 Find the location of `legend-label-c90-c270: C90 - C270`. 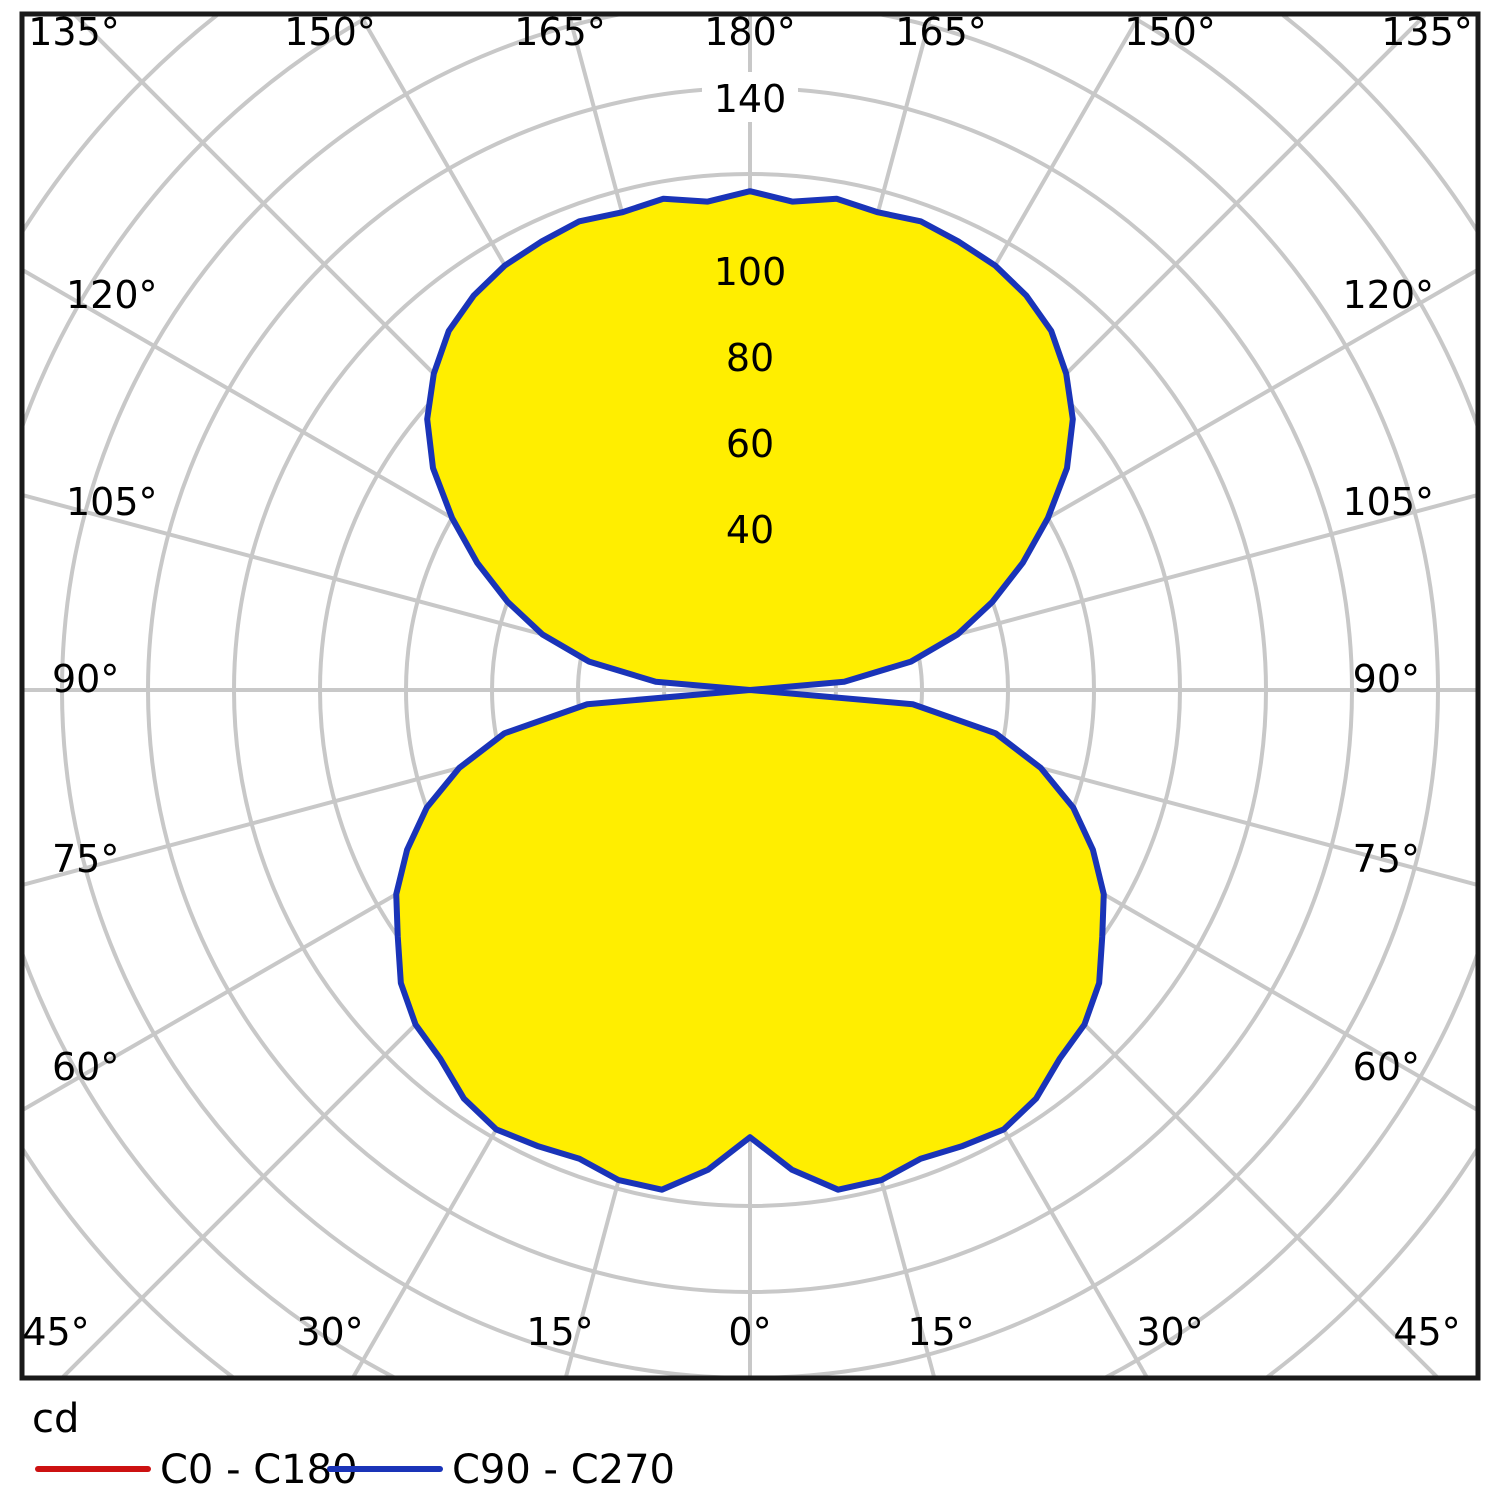

legend-label-c90-c270: C90 - C270 is located at coordinates (563, 1470).